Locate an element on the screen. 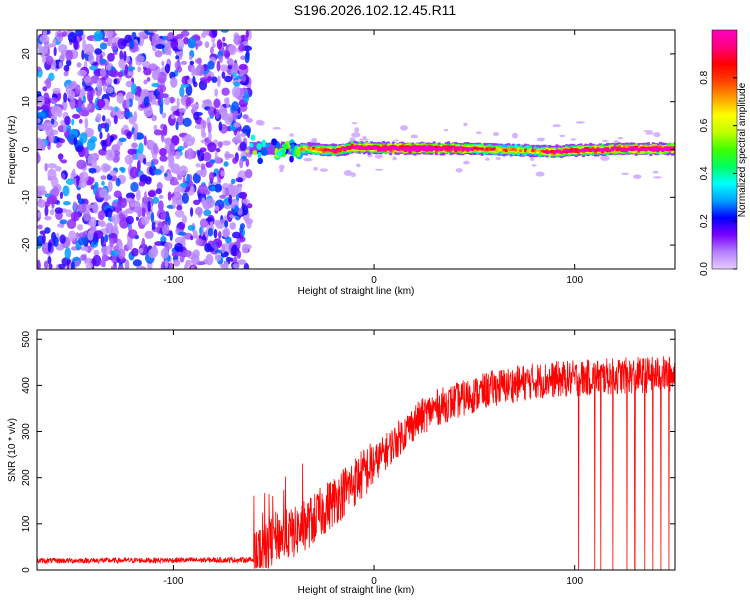 Image resolution: width=750 pixels, height=600 pixels. snr-ytick-label: 300 is located at coordinates (26, 431).